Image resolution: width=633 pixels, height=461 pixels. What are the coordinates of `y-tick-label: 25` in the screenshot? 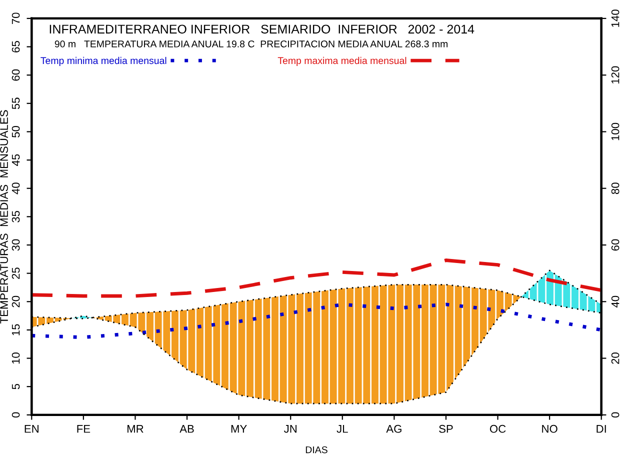 It's located at (16, 273).